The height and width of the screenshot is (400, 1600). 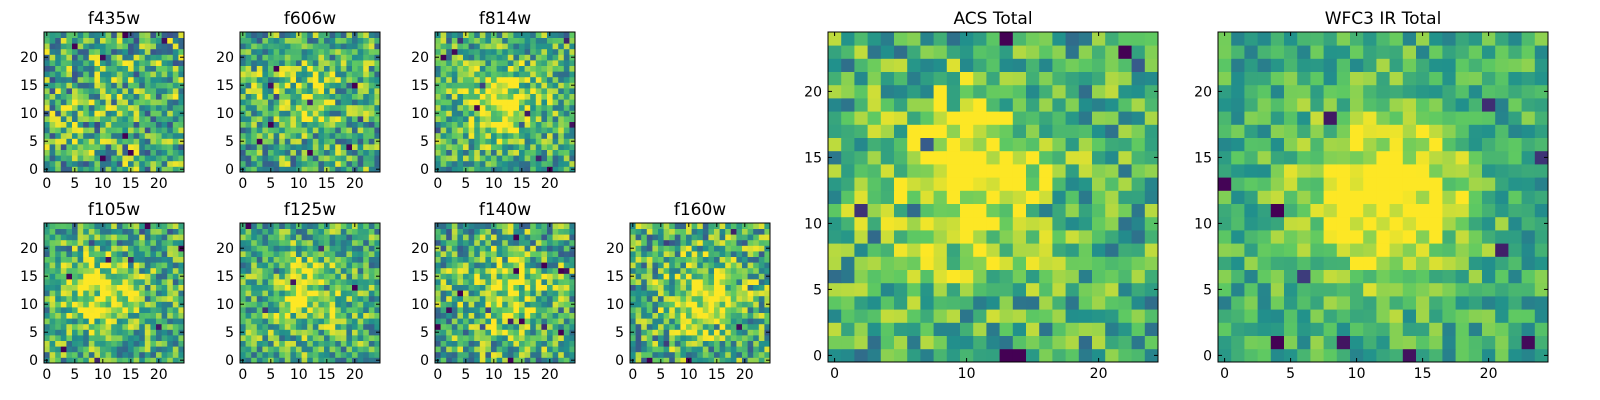 What do you see at coordinates (225, 114) in the screenshot?
I see `y-tick-label: 10` at bounding box center [225, 114].